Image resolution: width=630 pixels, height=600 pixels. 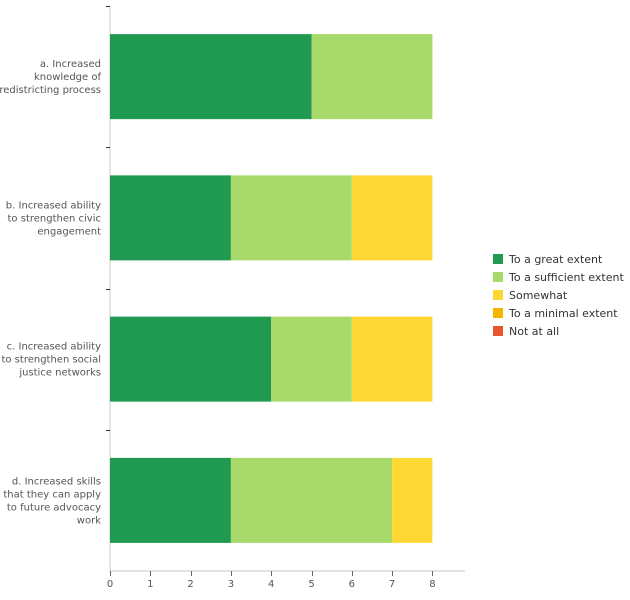 I want to click on x-tick-label: 2, so click(x=190, y=584).